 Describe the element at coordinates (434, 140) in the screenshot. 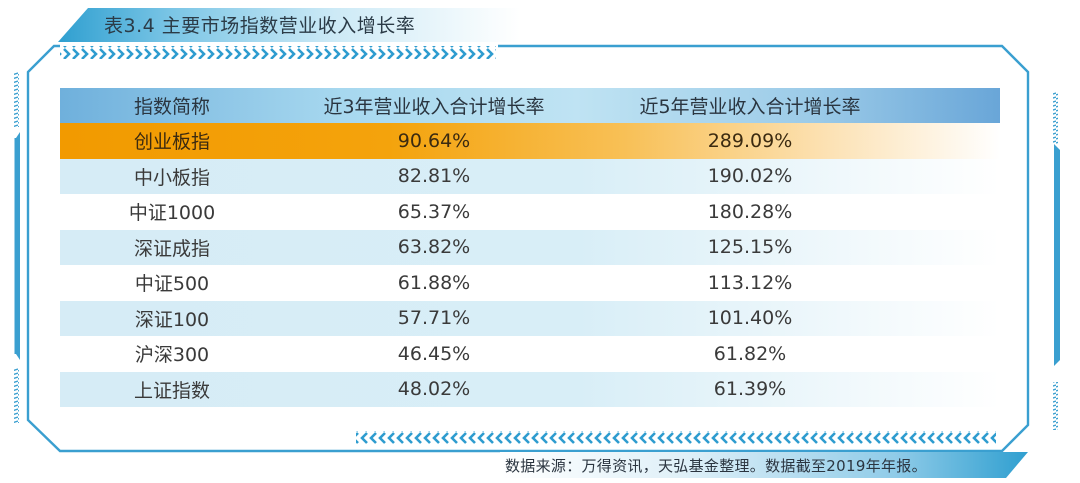

I see `growth-3y: 90.64%` at that location.